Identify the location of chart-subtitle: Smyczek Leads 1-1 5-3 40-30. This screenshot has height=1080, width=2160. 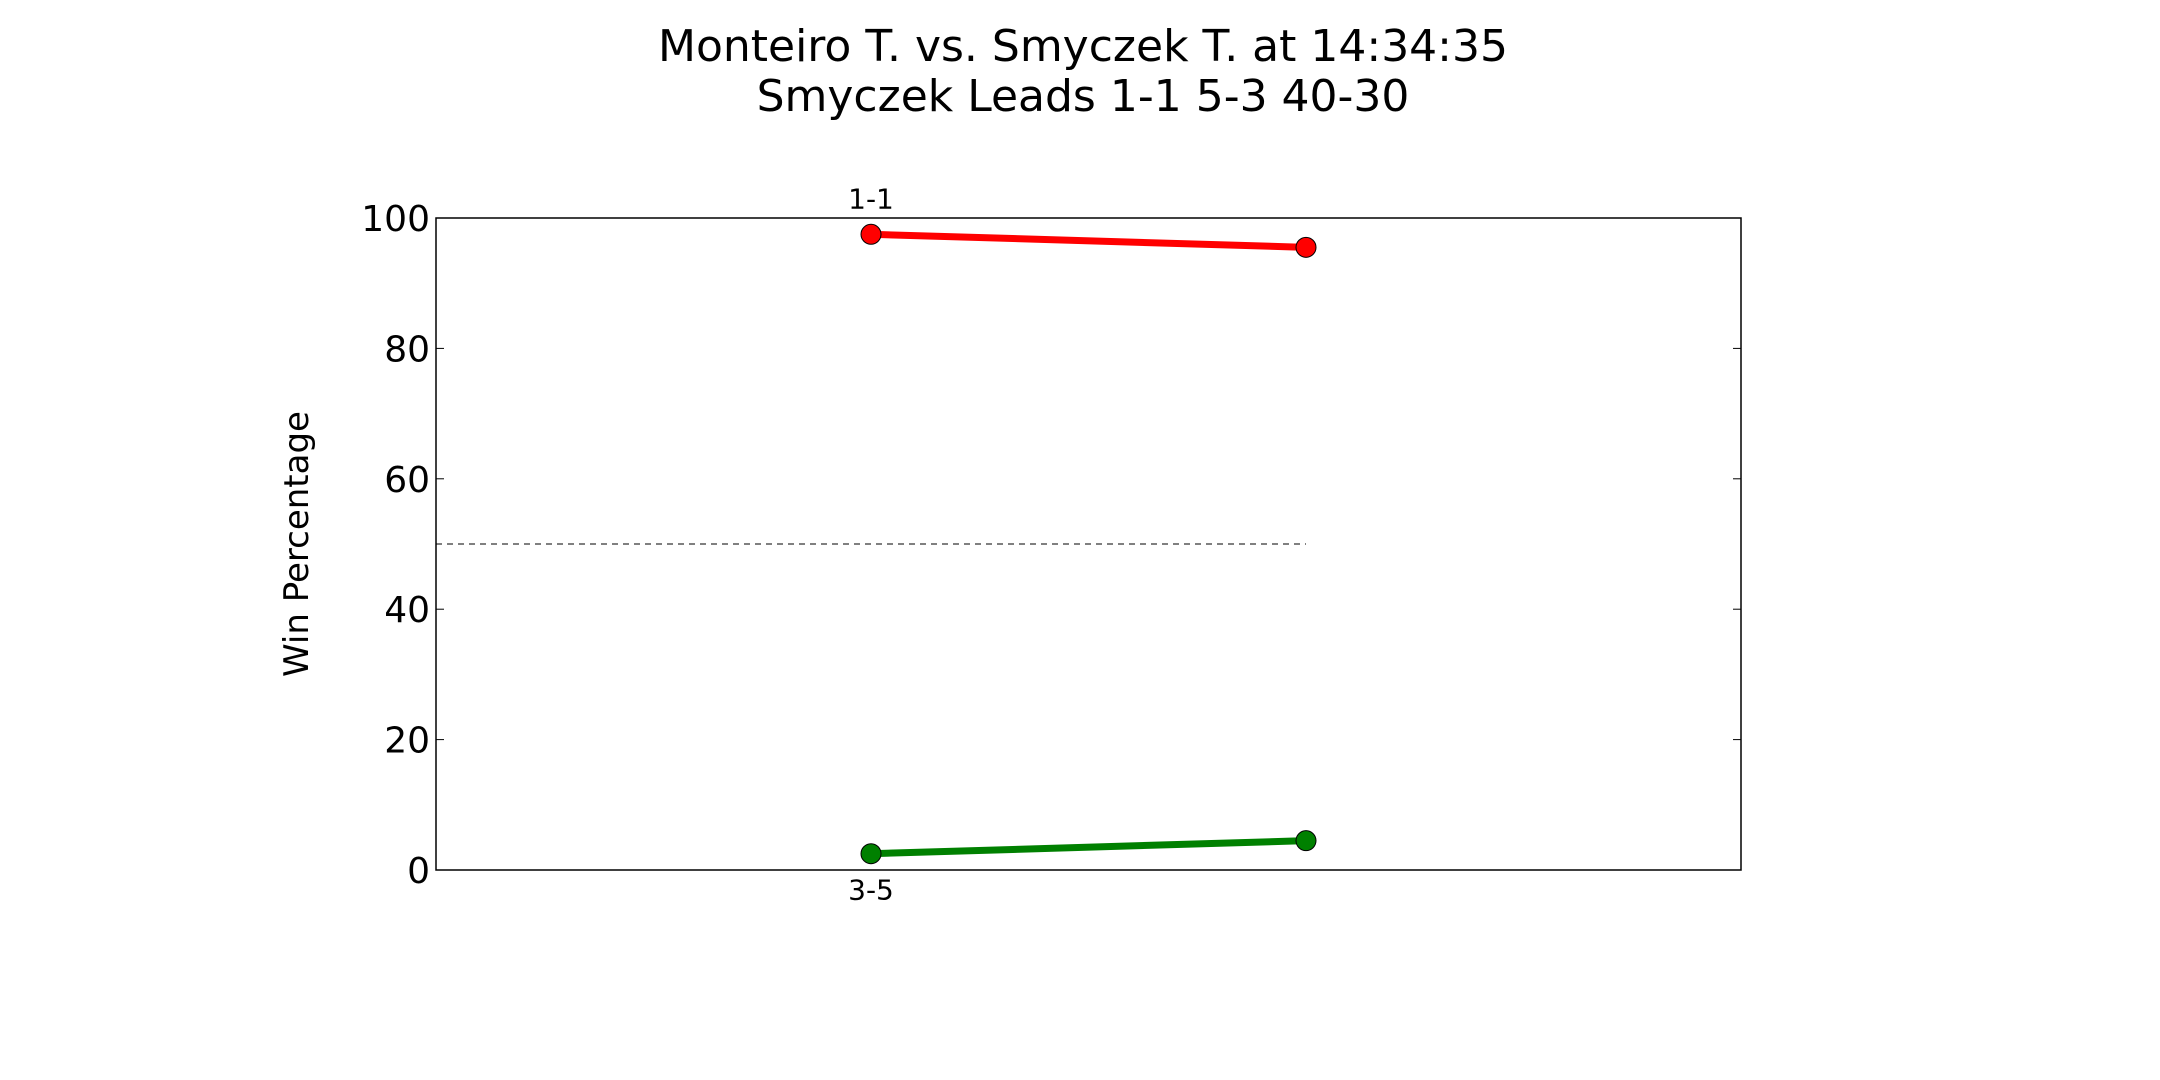
(1083, 96).